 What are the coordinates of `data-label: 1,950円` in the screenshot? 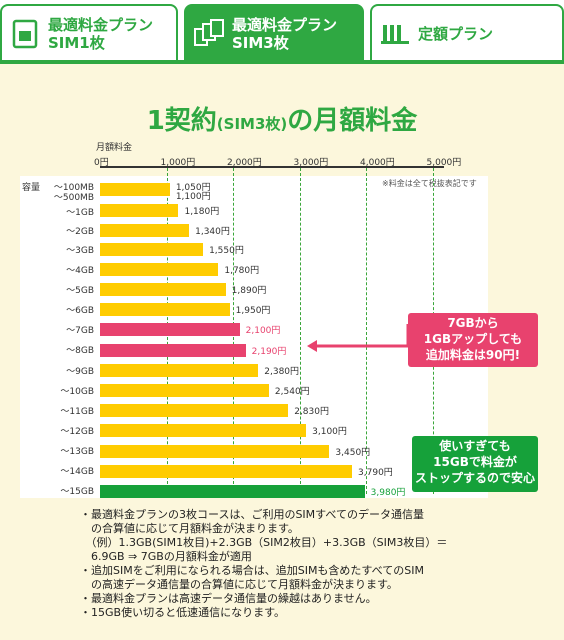 It's located at (253, 311).